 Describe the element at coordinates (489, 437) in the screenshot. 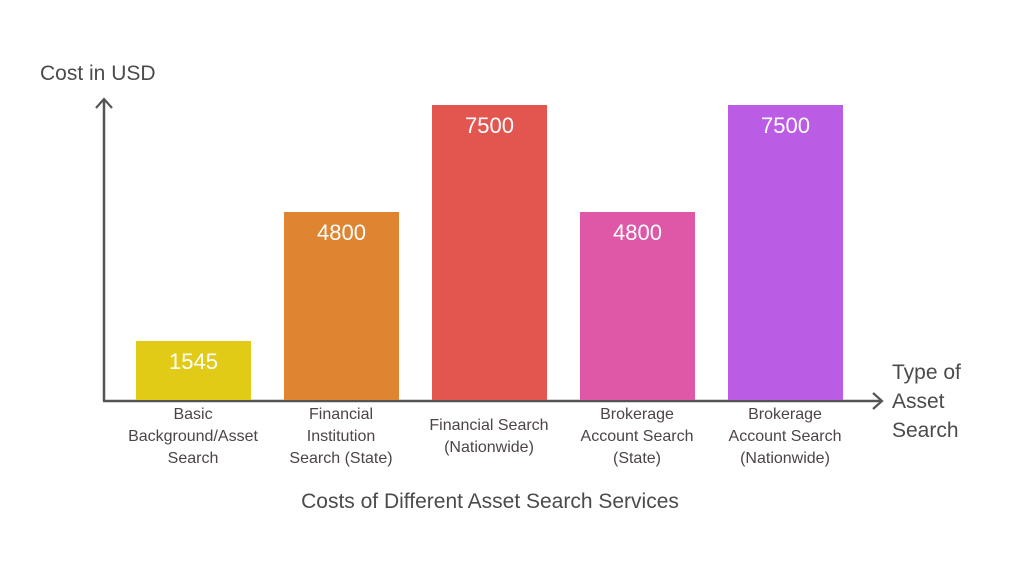

I see `category-label: Financial Search (Nationwide)` at that location.